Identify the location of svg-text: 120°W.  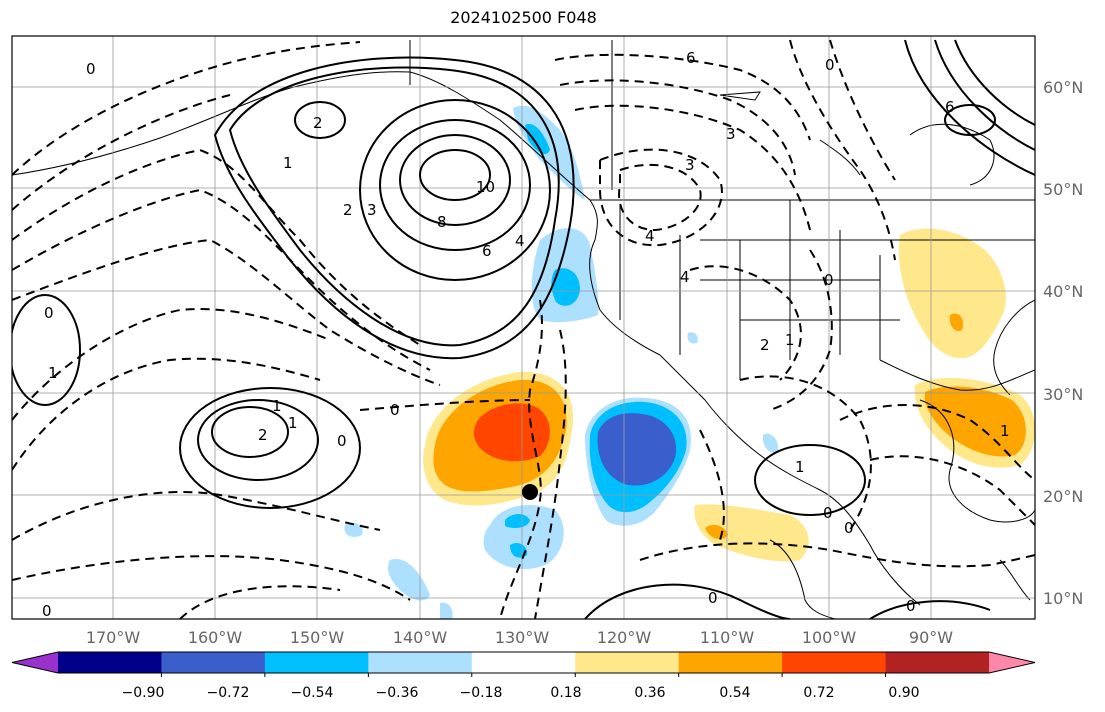
(624, 637).